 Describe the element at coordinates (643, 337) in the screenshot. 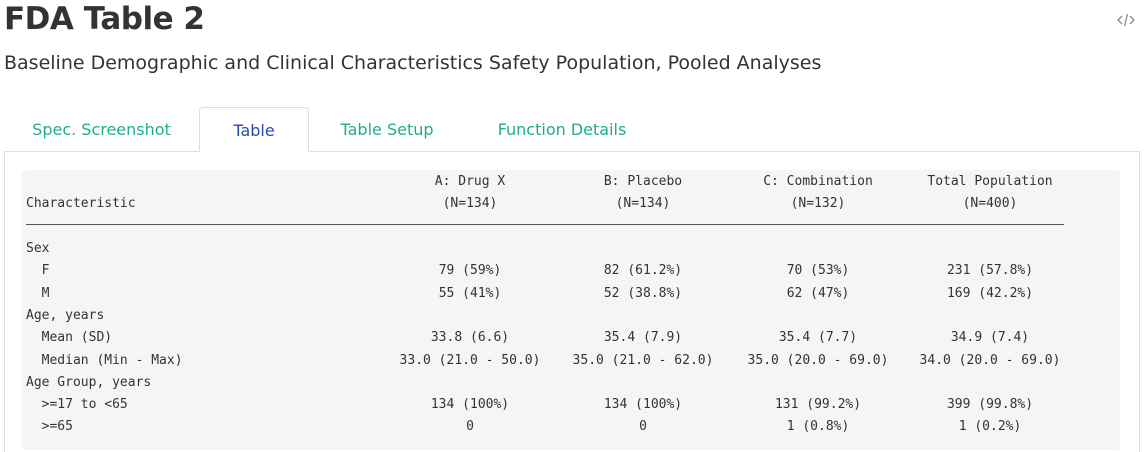

I see `table-cell: 35.4 (7.9)` at that location.